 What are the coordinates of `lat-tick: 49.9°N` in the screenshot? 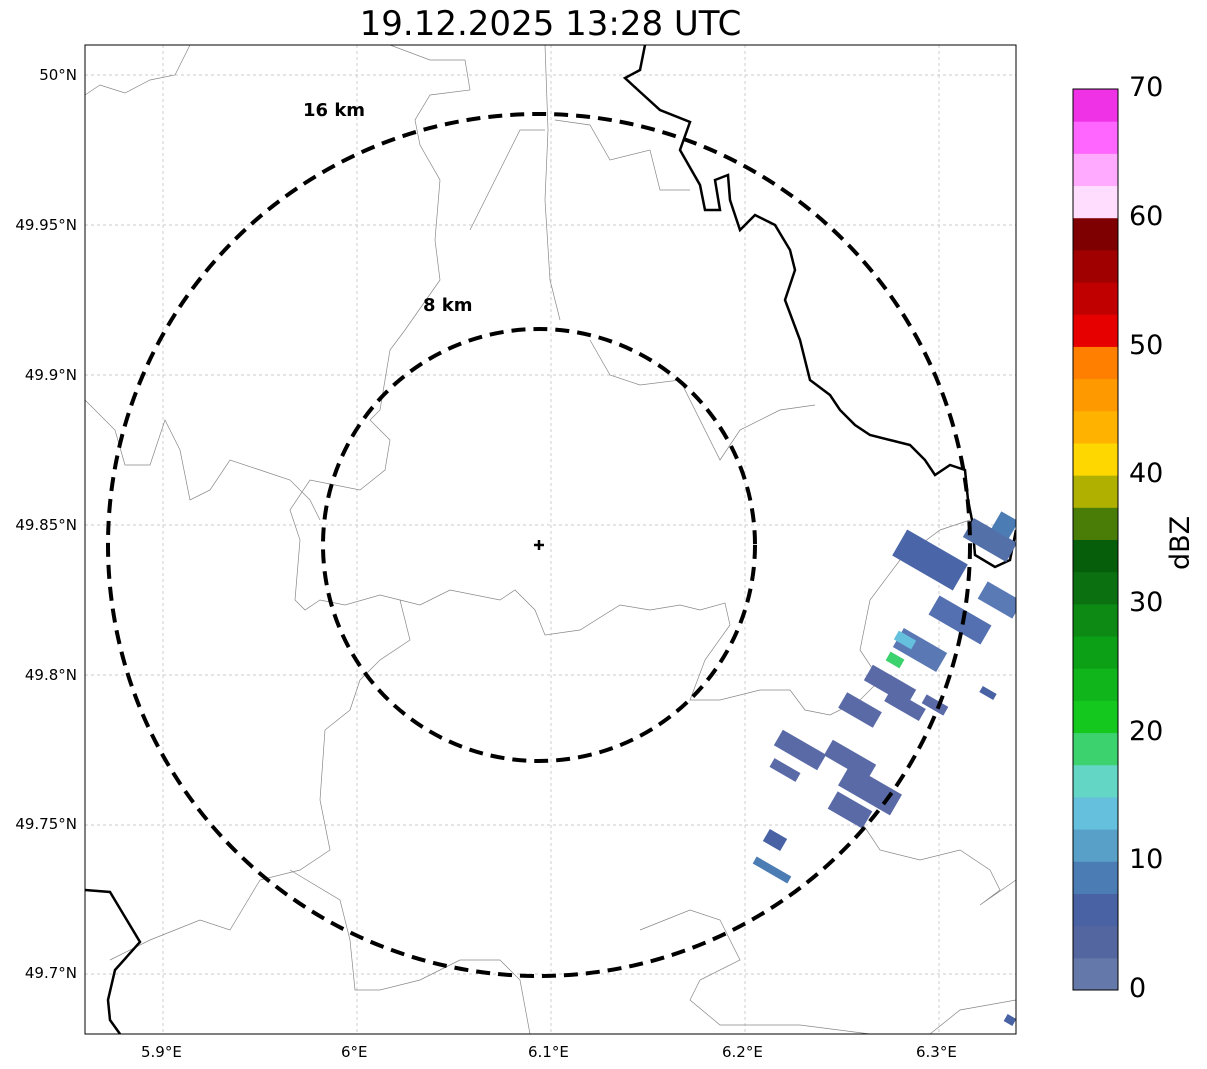 It's located at (50, 375).